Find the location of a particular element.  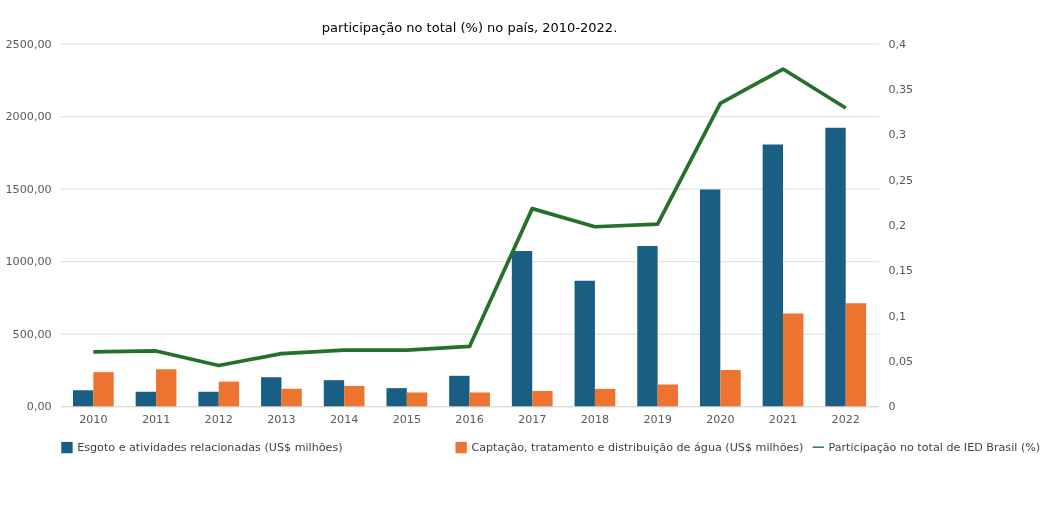

y-tick-label: 2500,00 is located at coordinates (28, 44).